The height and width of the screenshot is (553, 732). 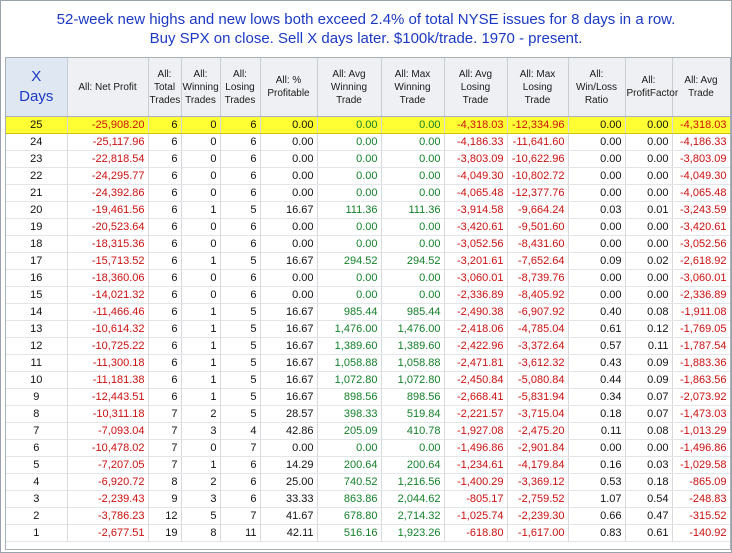 What do you see at coordinates (289, 87) in the screenshot?
I see `header-percent-profitable: All: % Profitable` at bounding box center [289, 87].